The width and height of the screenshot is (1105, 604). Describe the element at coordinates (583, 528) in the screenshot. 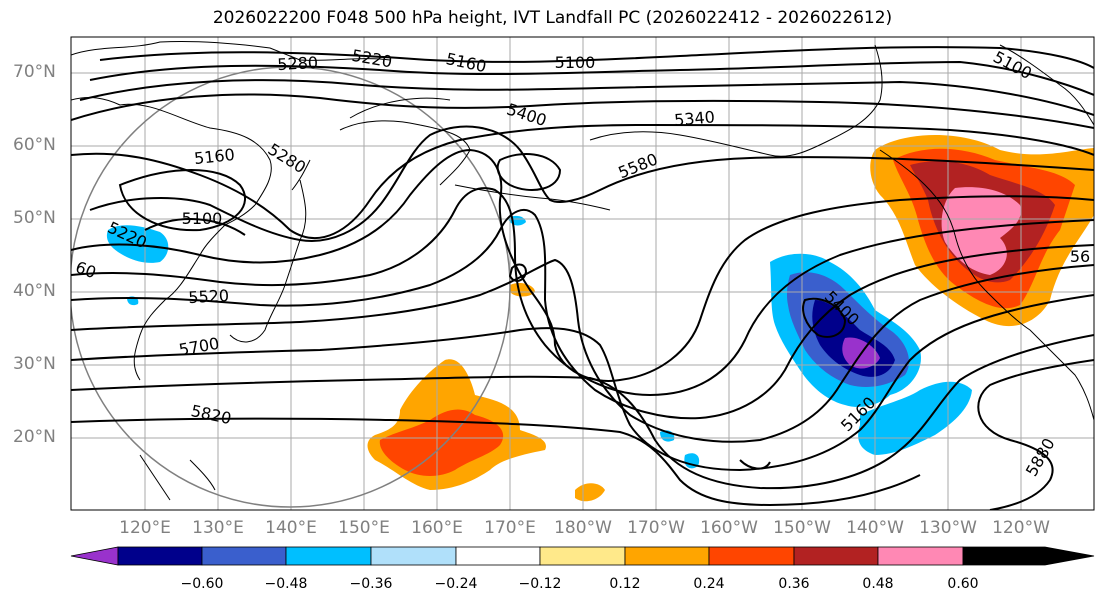

I see `lon-label: 180°W` at that location.